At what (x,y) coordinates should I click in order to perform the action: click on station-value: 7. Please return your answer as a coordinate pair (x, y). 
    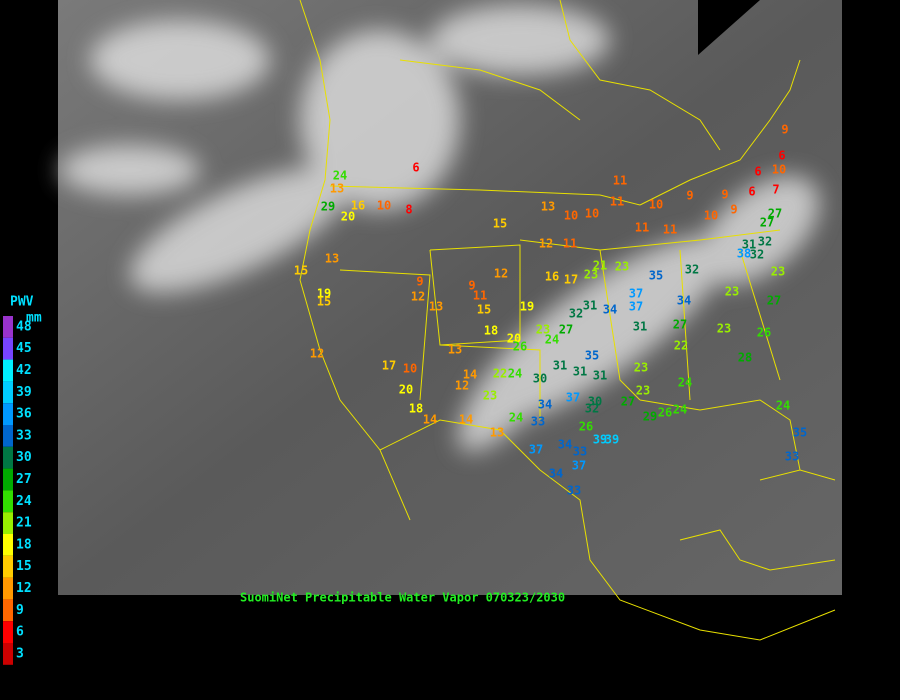
    Looking at the image, I should click on (775, 190).